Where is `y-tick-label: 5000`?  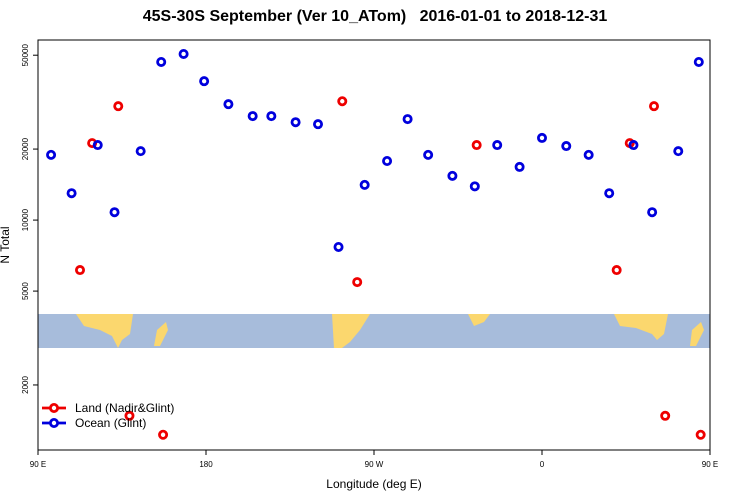
y-tick-label: 5000 is located at coordinates (25, 291).